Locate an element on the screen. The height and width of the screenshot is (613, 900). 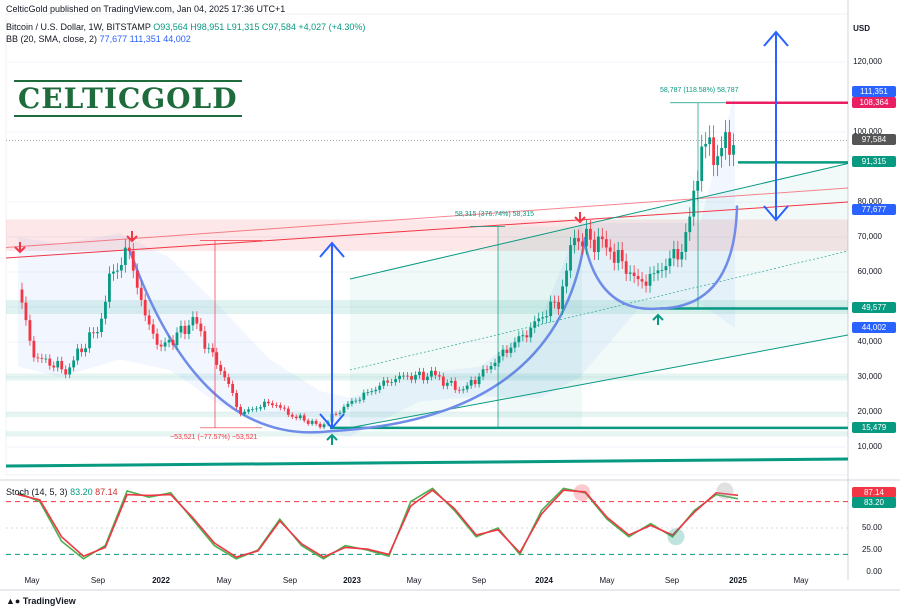
channel-mid-line is located at coordinates (599, 310).